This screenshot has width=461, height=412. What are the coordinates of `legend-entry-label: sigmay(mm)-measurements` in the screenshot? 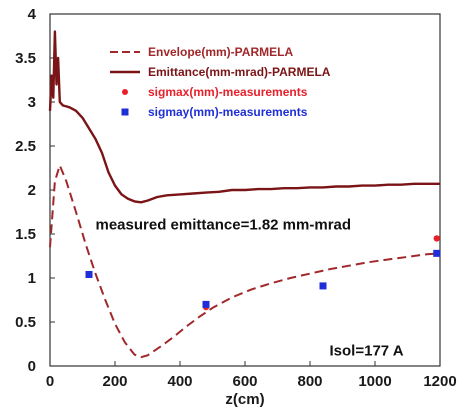 It's located at (228, 112).